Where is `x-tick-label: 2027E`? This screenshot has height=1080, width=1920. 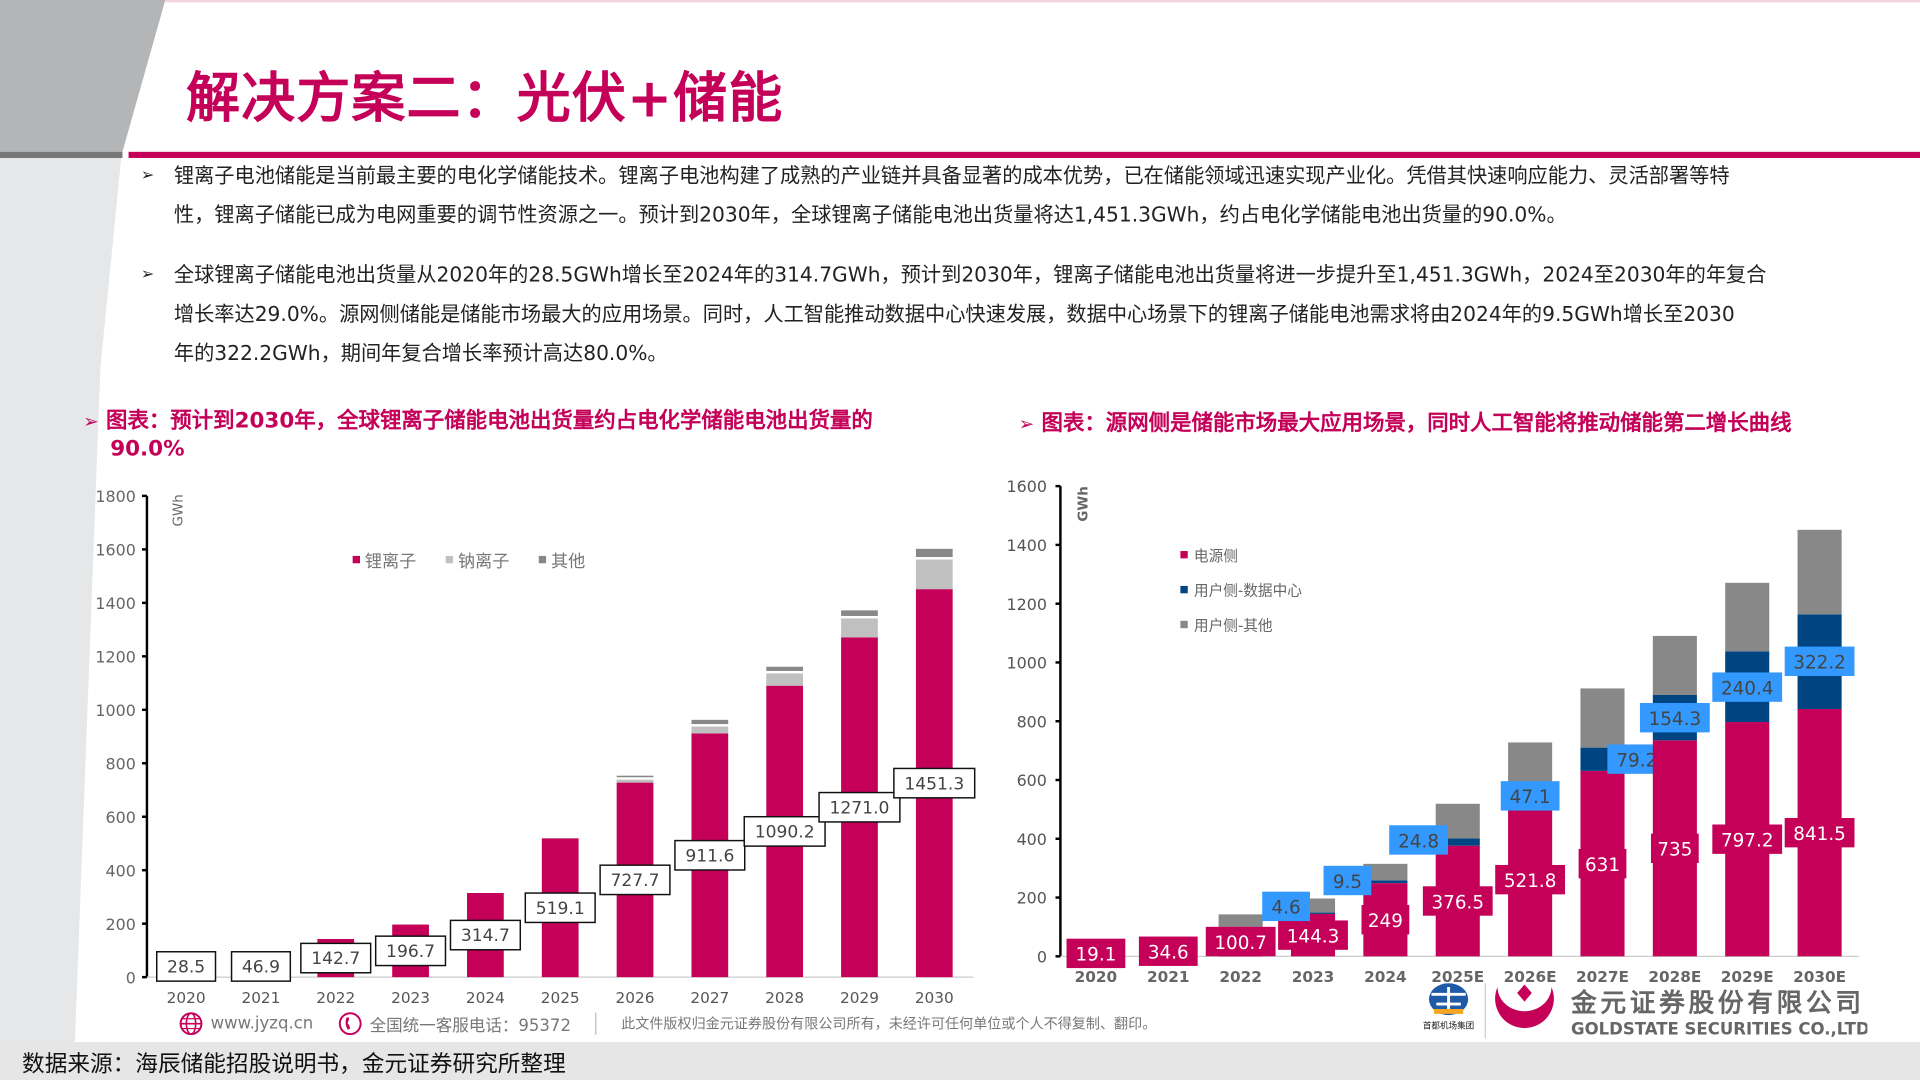
x-tick-label: 2027E is located at coordinates (1602, 977).